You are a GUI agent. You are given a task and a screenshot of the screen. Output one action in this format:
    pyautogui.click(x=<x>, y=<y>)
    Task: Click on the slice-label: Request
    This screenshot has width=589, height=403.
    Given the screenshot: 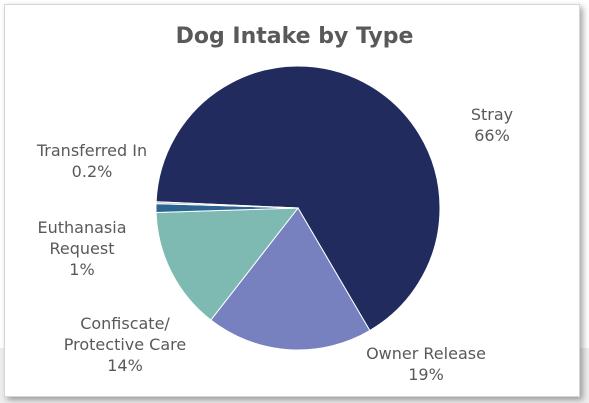 What is the action you would take?
    pyautogui.click(x=82, y=248)
    